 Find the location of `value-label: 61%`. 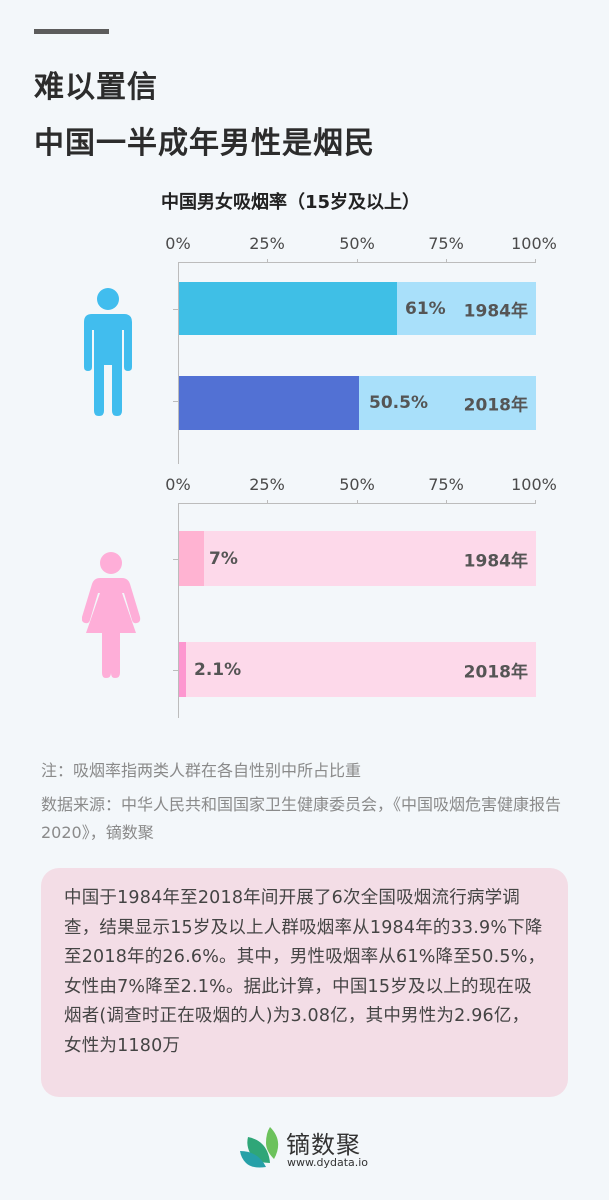

value-label: 61% is located at coordinates (425, 308).